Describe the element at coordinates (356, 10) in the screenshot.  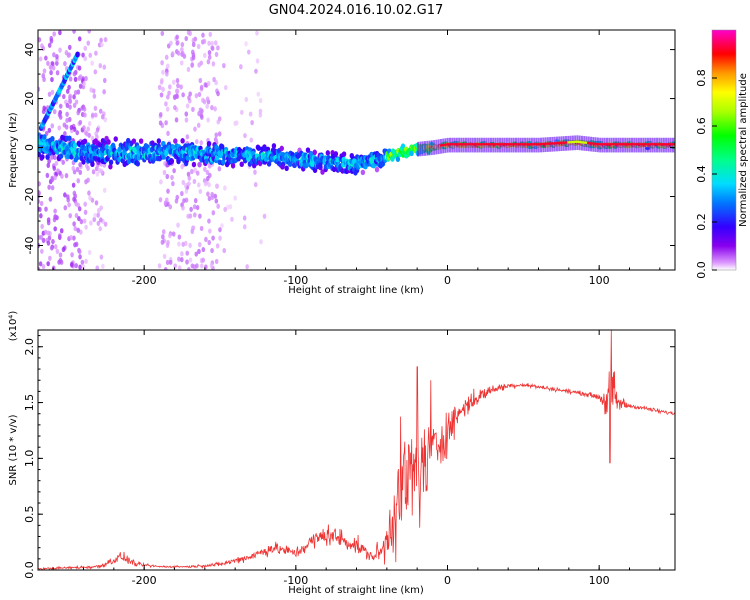
I see `chart-title: GN04.2024.016.10.02.G17` at that location.